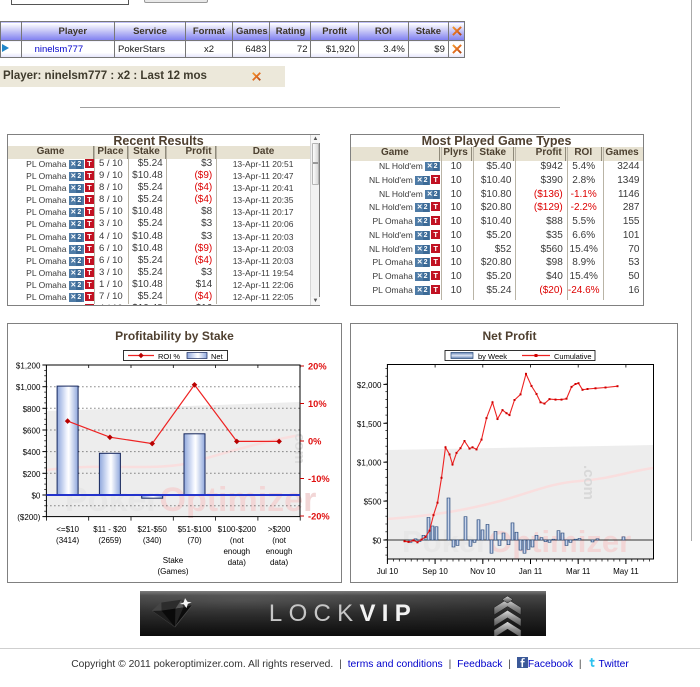 This screenshot has width=700, height=687. Describe the element at coordinates (315, 442) in the screenshot. I see `svg-text: 0%` at that location.